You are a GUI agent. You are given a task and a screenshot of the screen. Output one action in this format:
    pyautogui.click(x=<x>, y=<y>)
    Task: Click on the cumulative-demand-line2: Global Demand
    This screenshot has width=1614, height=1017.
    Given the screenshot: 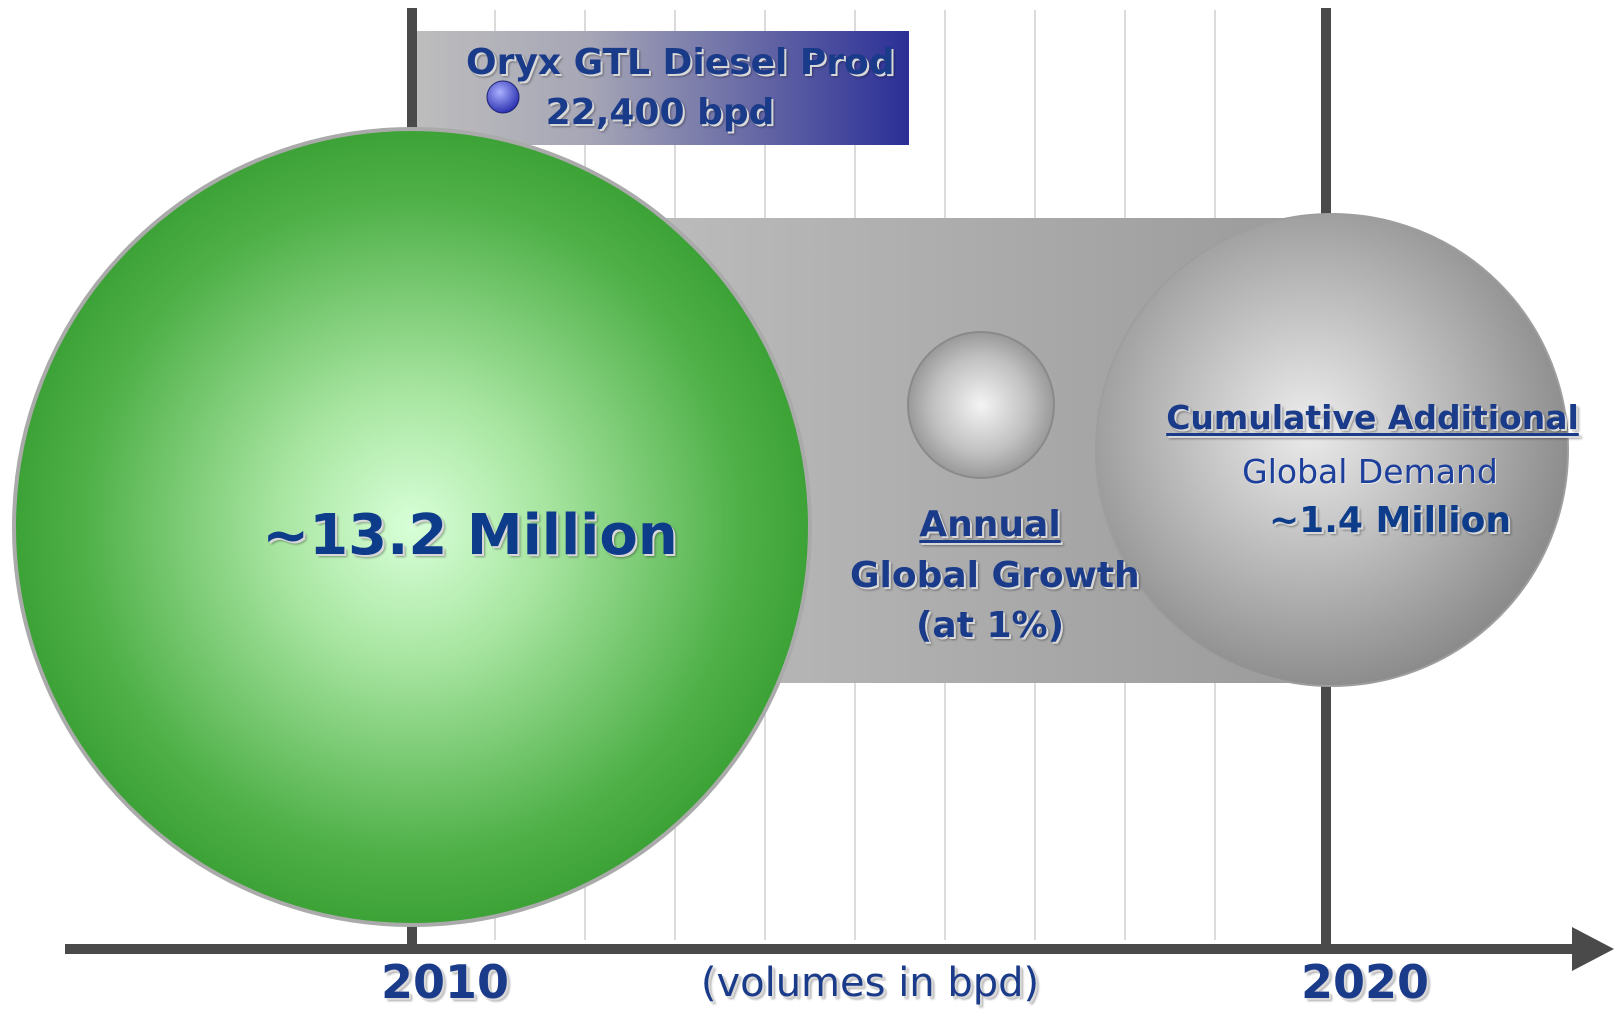 What is the action you would take?
    pyautogui.click(x=1370, y=471)
    